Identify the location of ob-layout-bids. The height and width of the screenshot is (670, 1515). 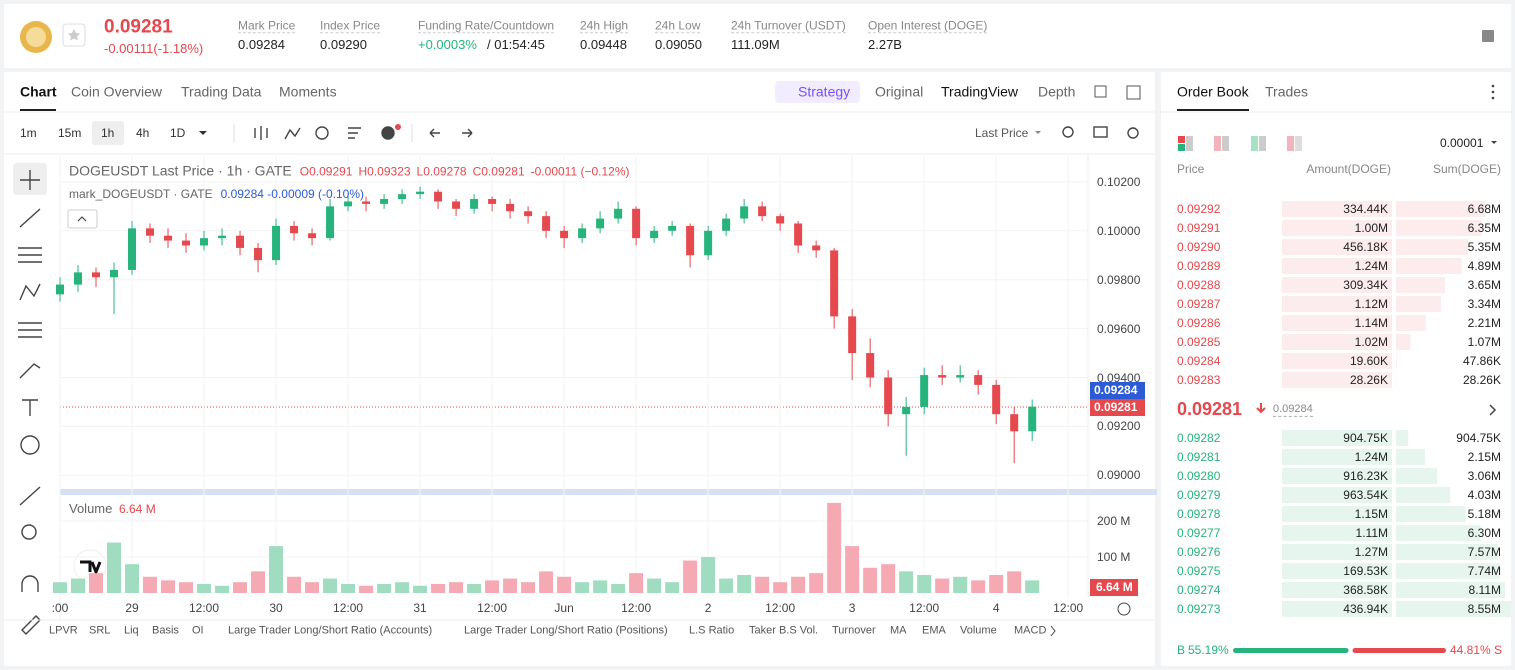
(1254, 143).